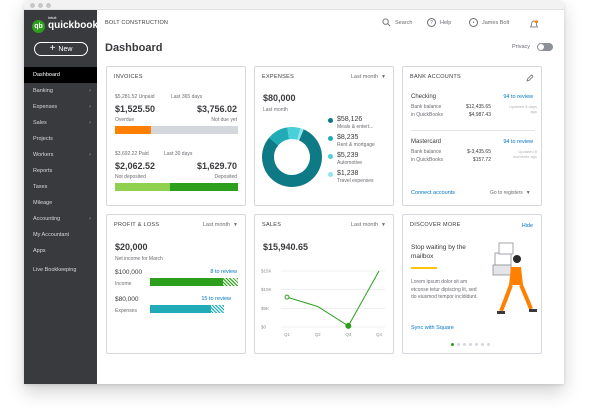 This screenshot has width=589, height=409. What do you see at coordinates (220, 225) in the screenshot?
I see `pl-period-select: Last month ▼` at bounding box center [220, 225].